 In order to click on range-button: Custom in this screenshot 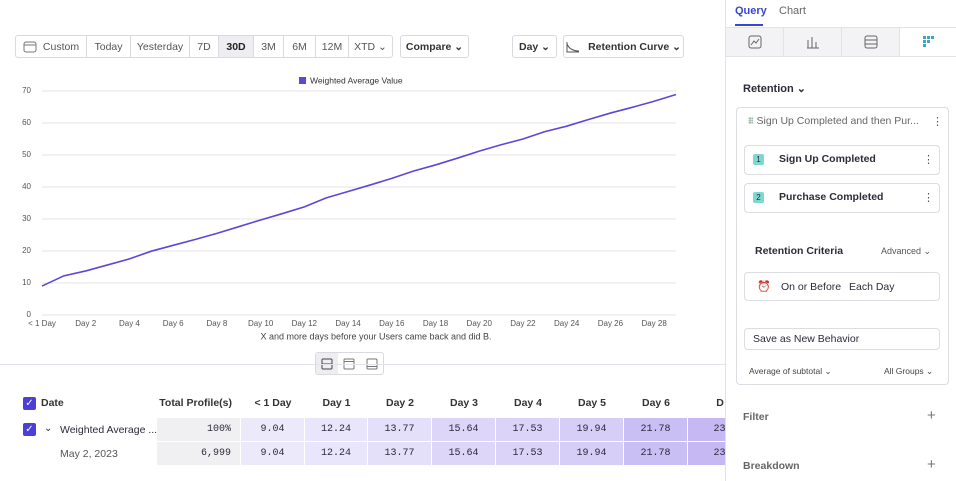, I will do `click(51, 46)`.